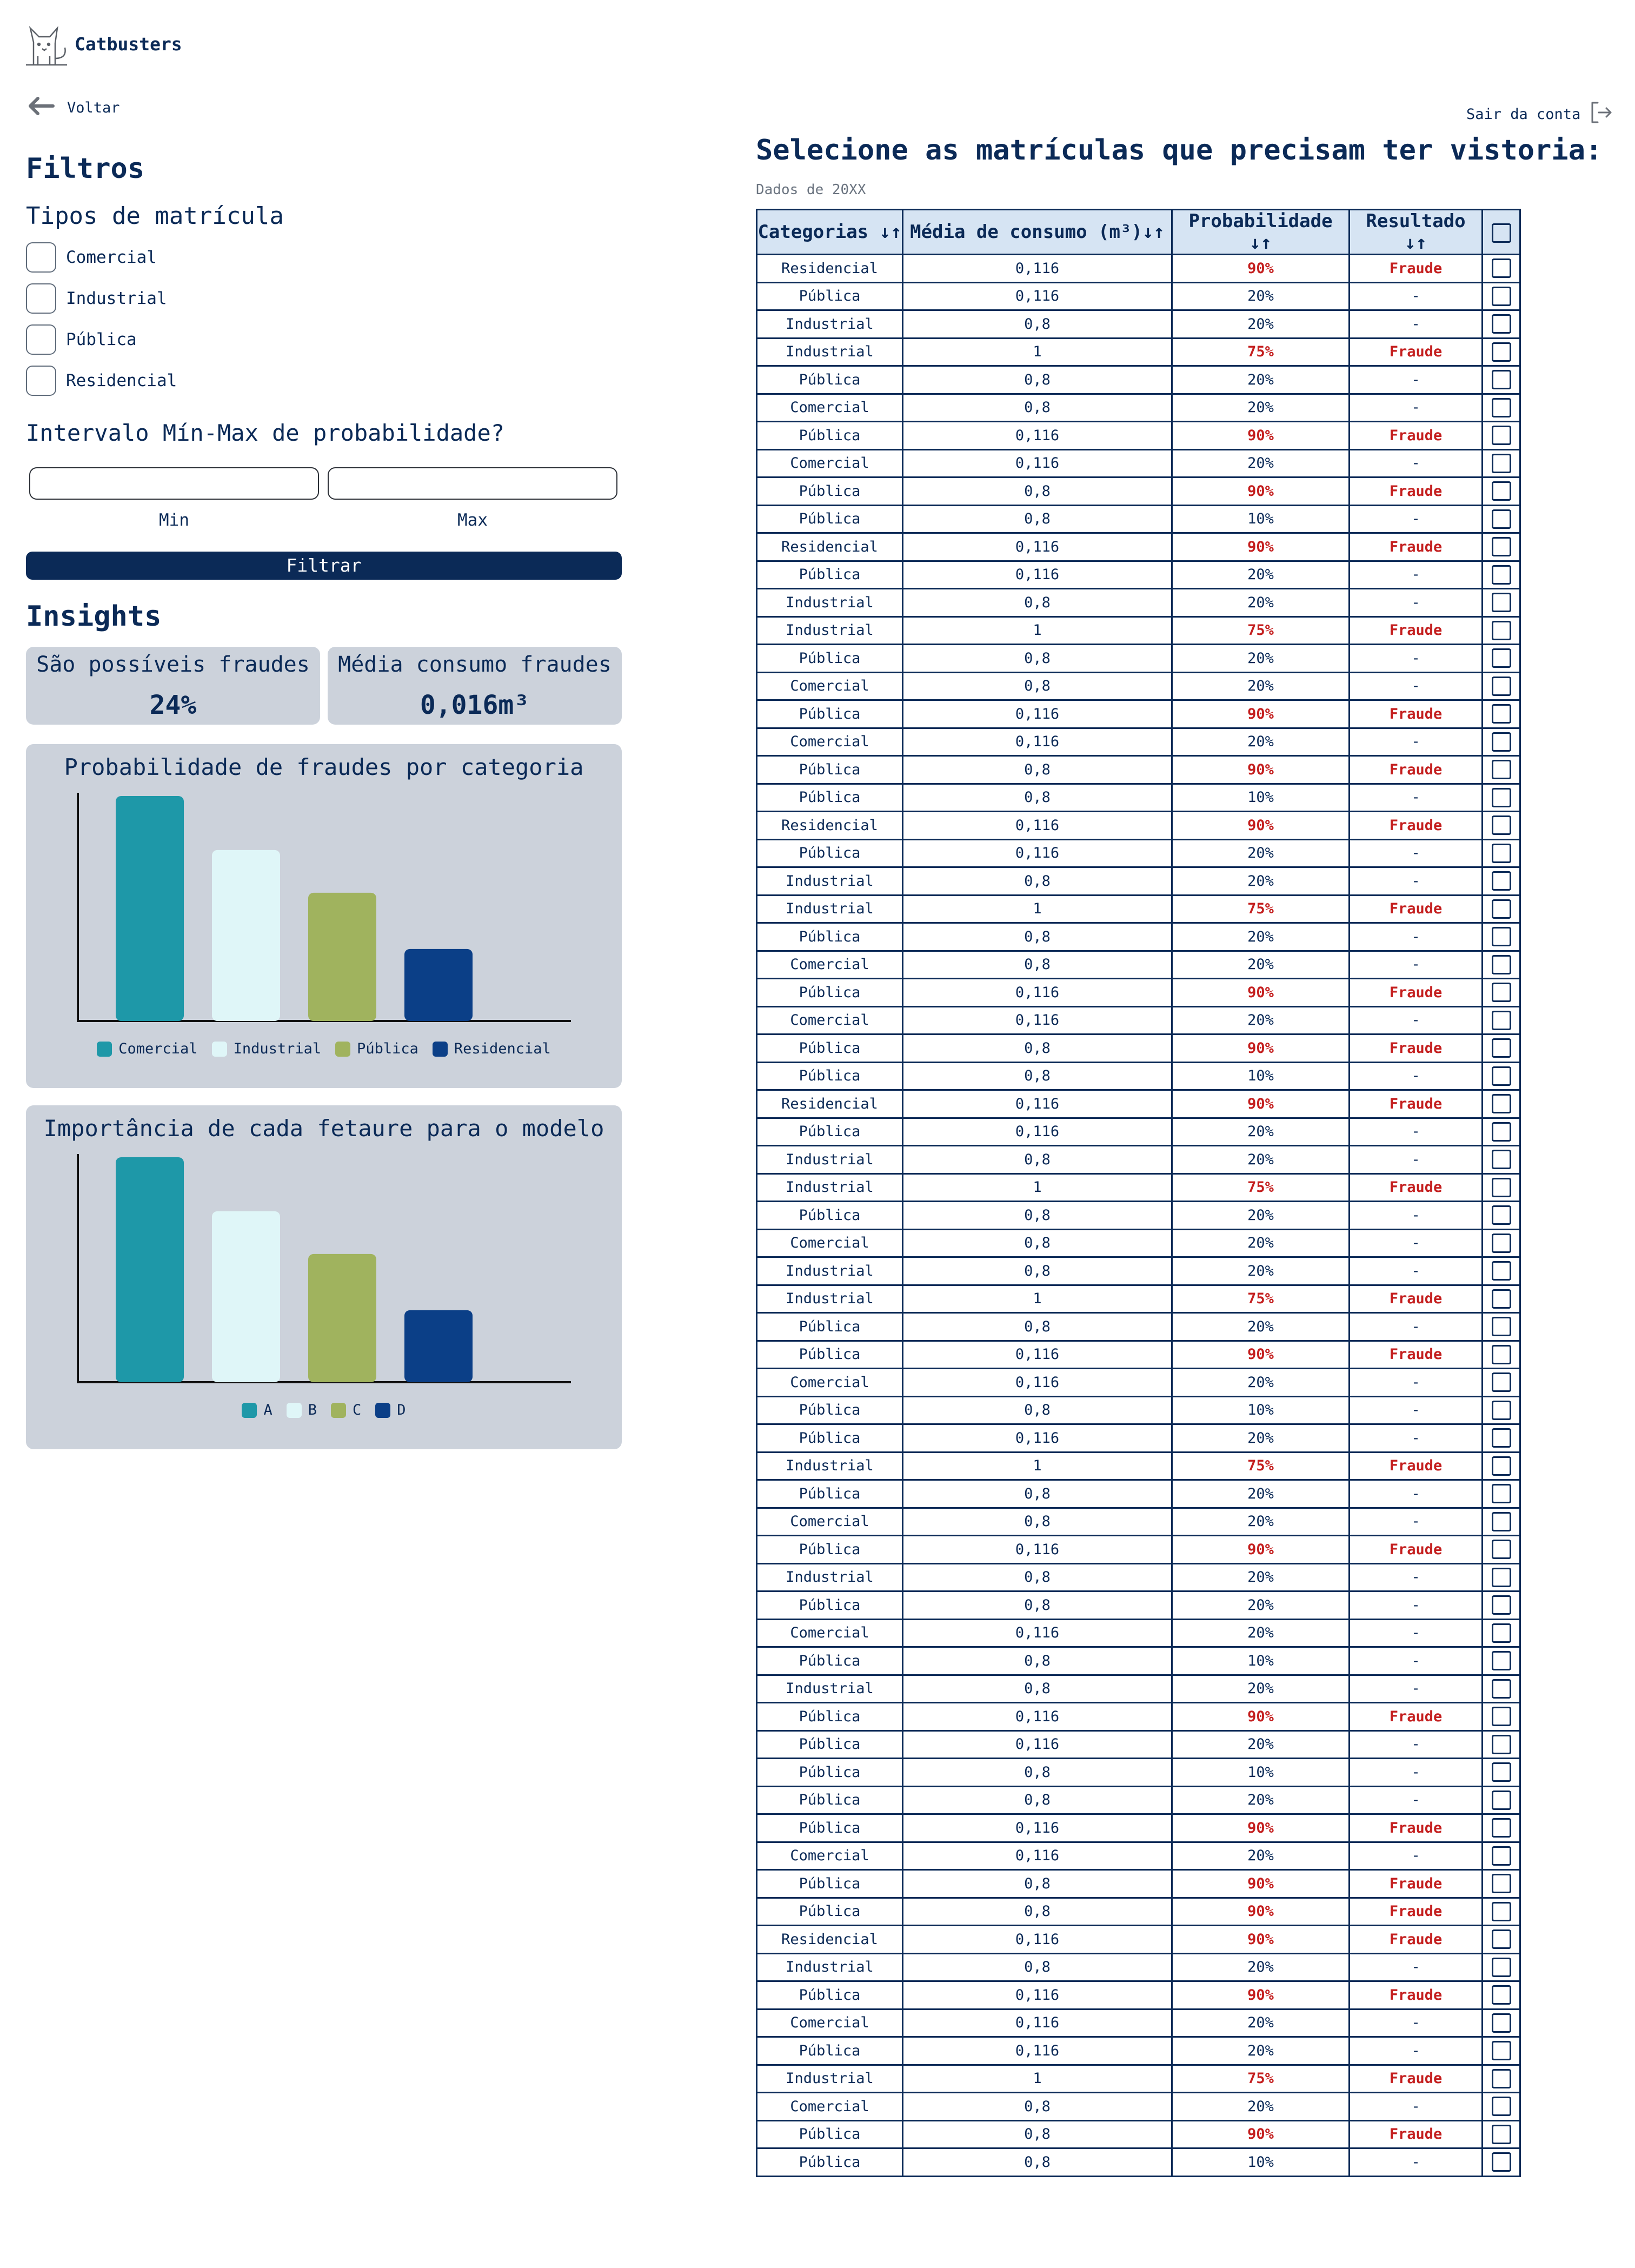  Describe the element at coordinates (829, 232) in the screenshot. I see `column-header-category: Categorias ↓↑` at that location.